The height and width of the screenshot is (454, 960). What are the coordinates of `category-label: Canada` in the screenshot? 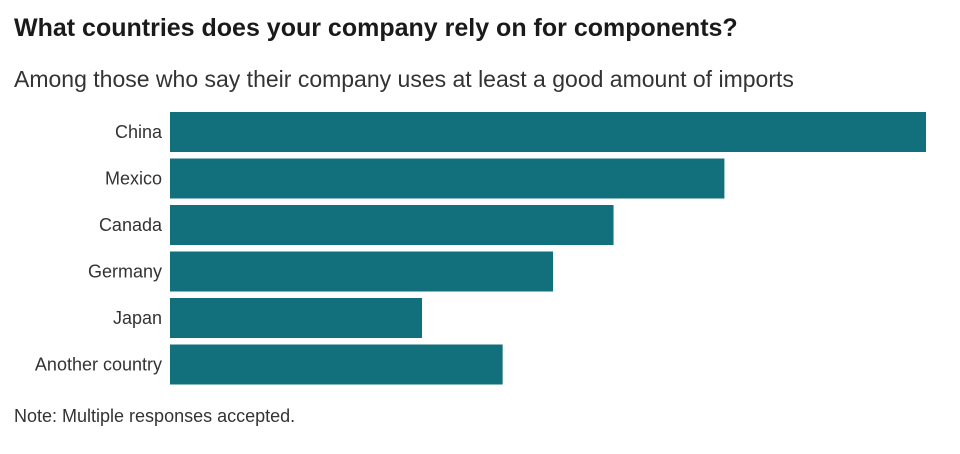 It's located at (131, 225).